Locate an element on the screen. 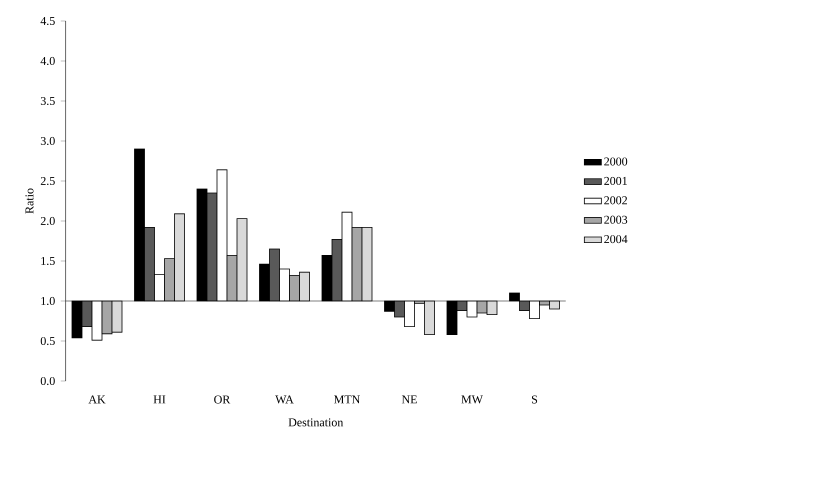 This screenshot has height=481, width=813. y-tick-label: 3.0 is located at coordinates (47, 141).